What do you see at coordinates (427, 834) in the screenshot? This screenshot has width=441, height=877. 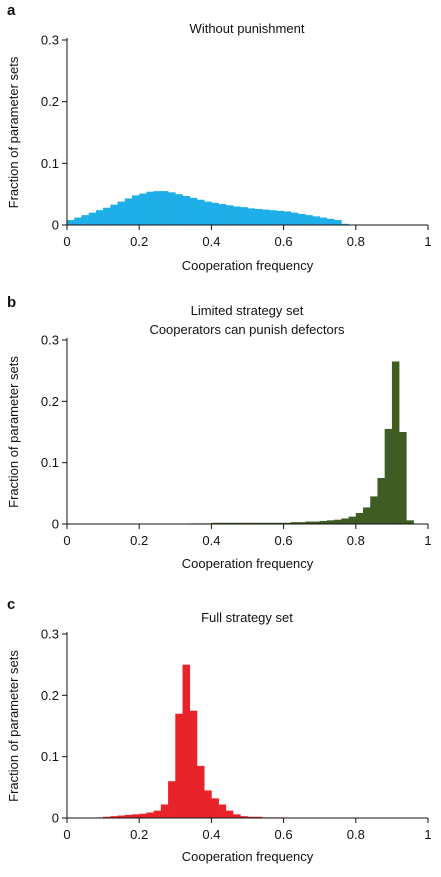 I see `x-tick-label-c-5: 1` at bounding box center [427, 834].